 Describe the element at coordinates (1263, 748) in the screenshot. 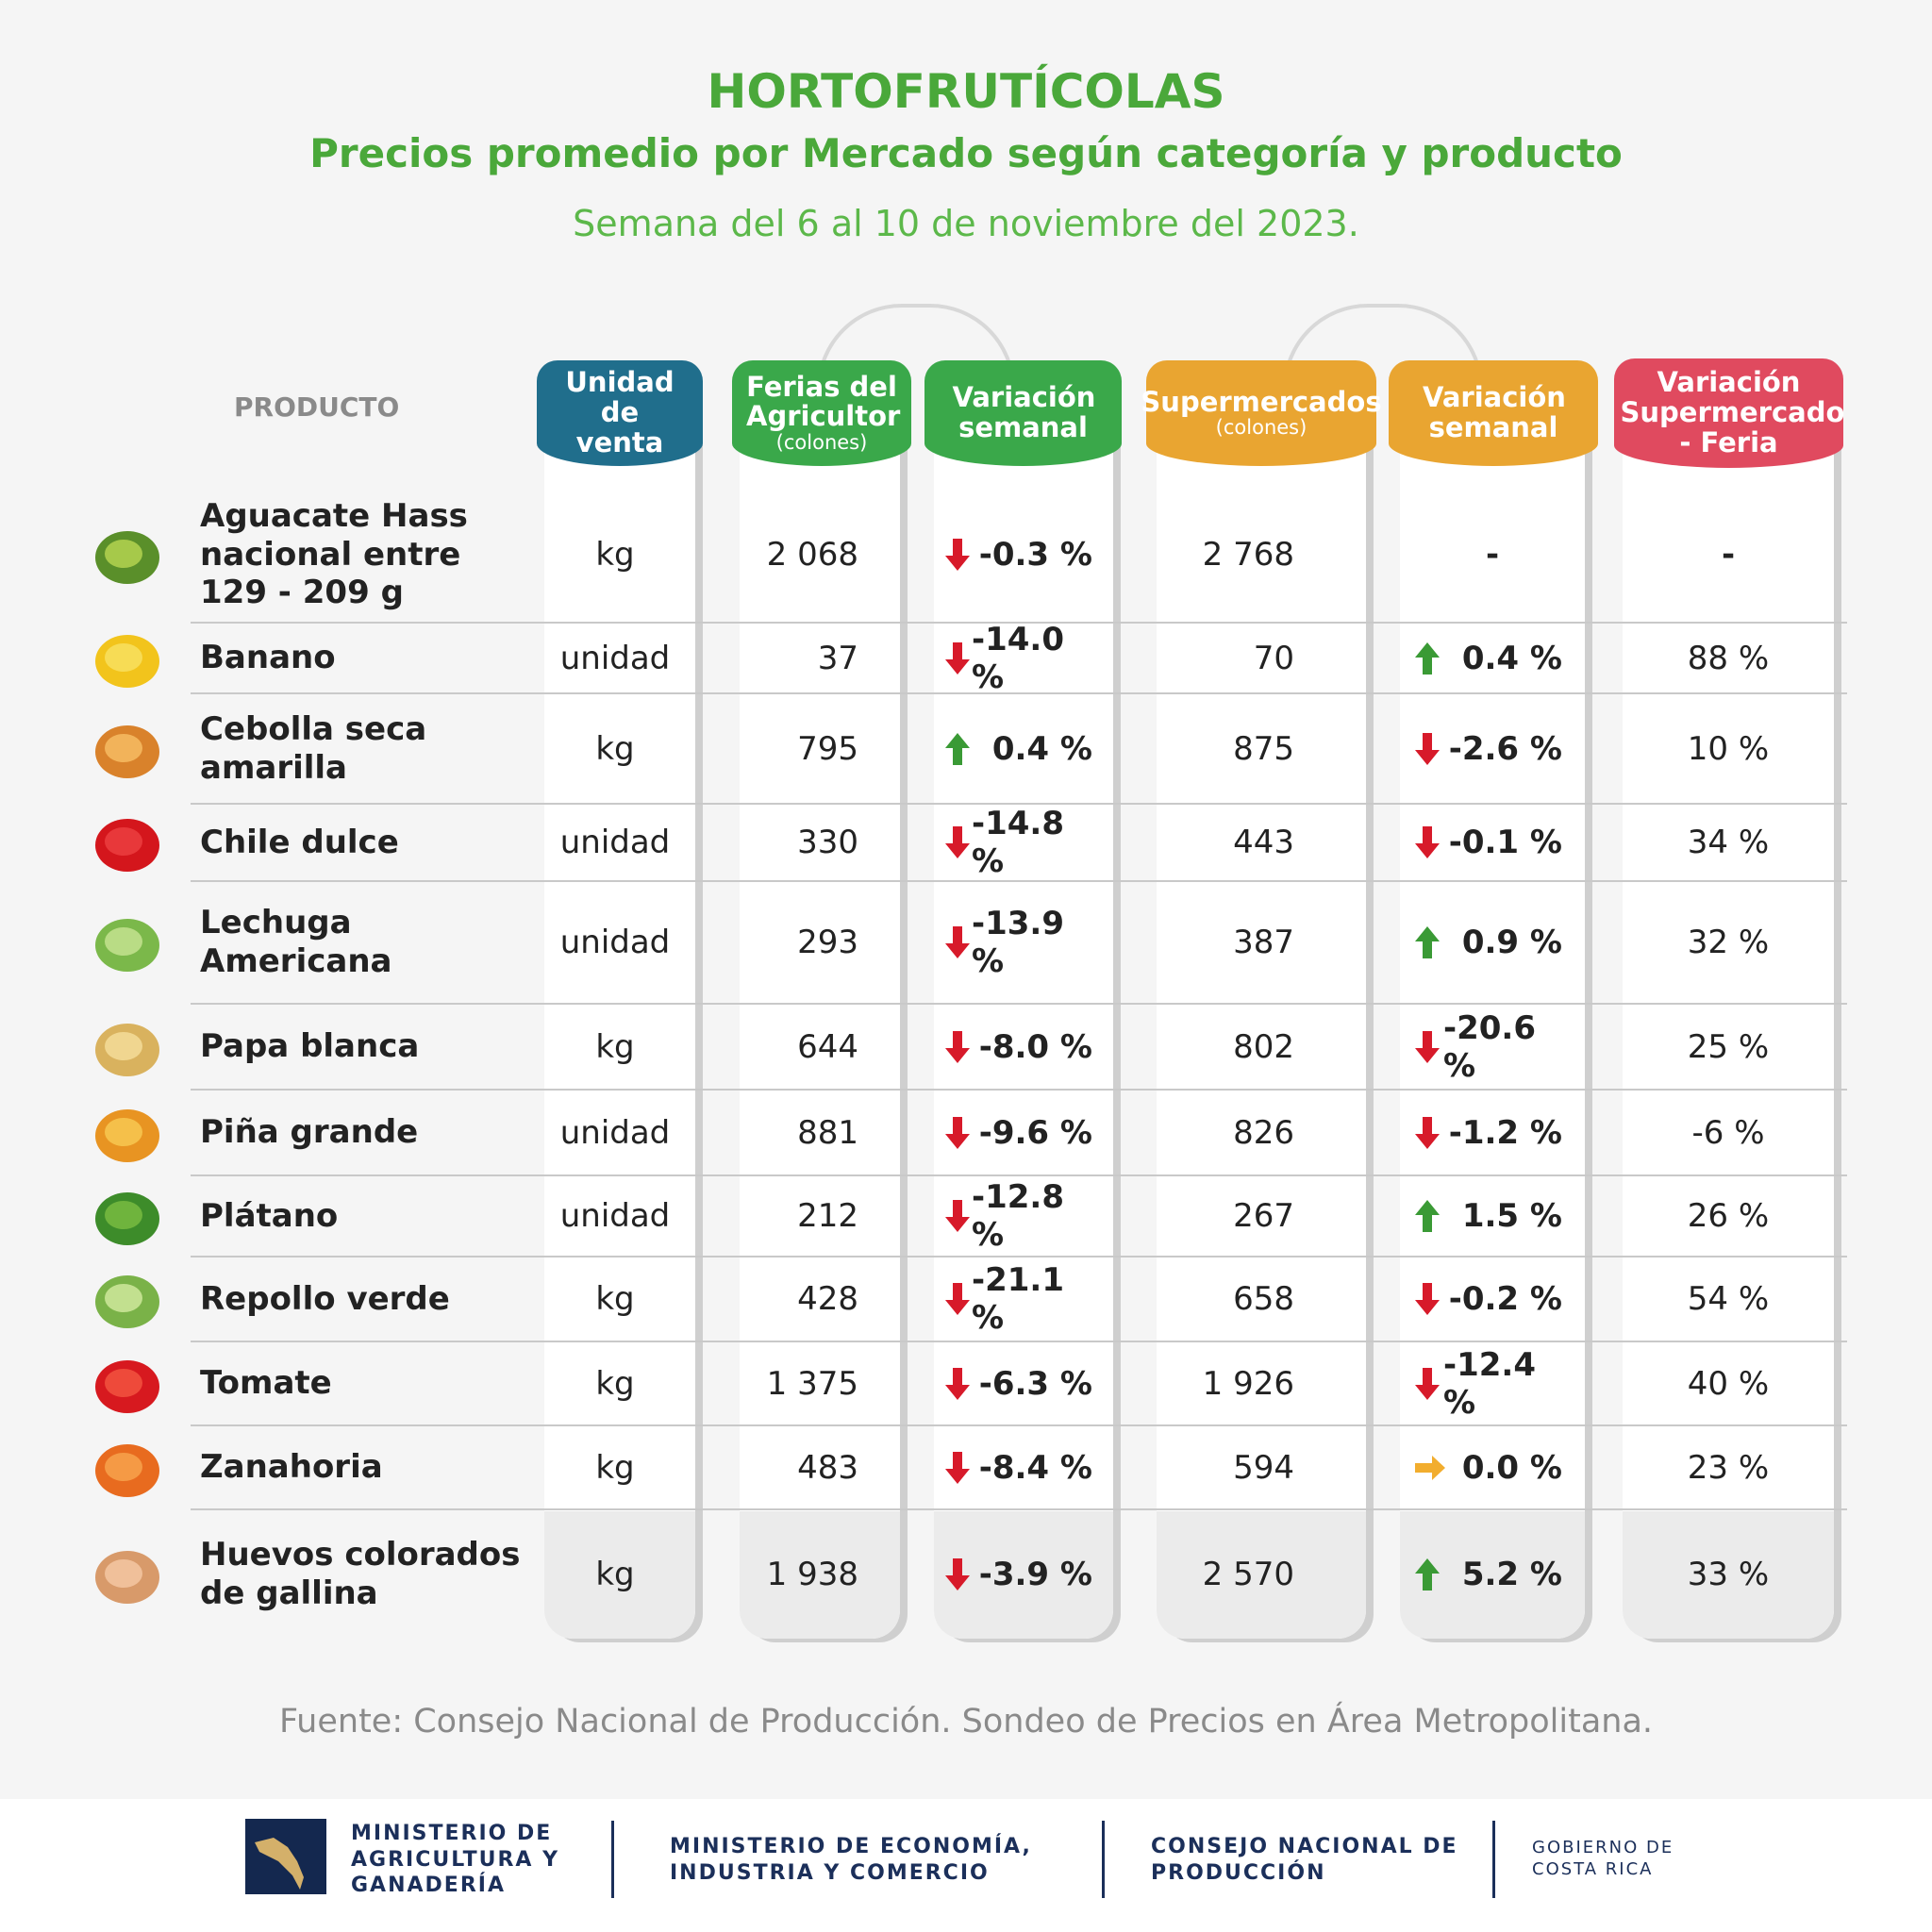

I see `super-price: 875` at that location.